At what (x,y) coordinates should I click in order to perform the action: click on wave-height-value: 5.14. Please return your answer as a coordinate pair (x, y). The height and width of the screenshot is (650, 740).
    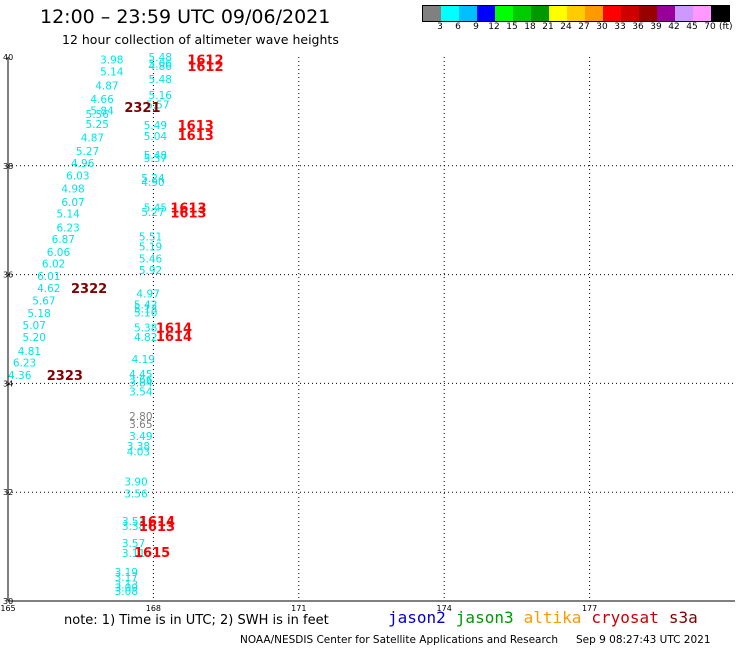
    Looking at the image, I should click on (112, 73).